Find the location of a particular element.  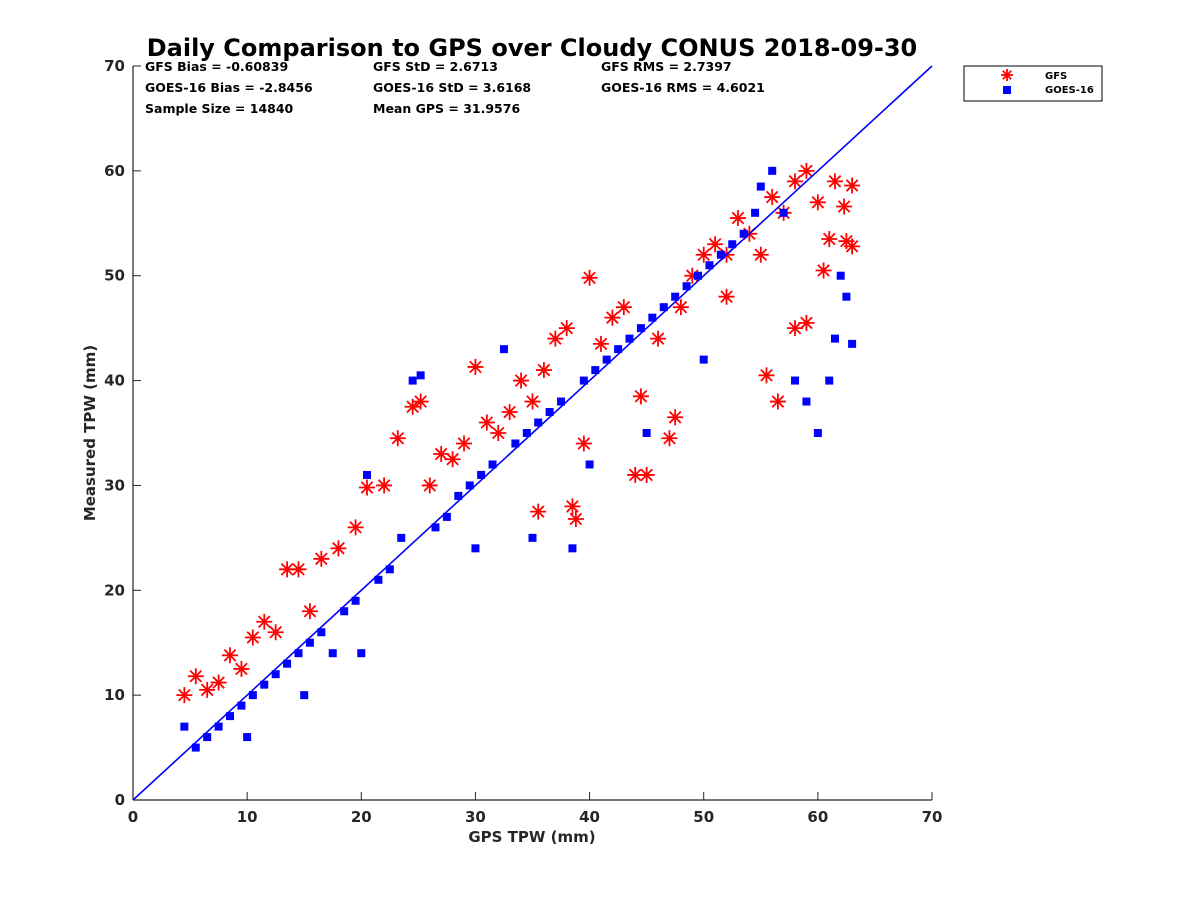

x-tick-label: 50 is located at coordinates (703, 817).